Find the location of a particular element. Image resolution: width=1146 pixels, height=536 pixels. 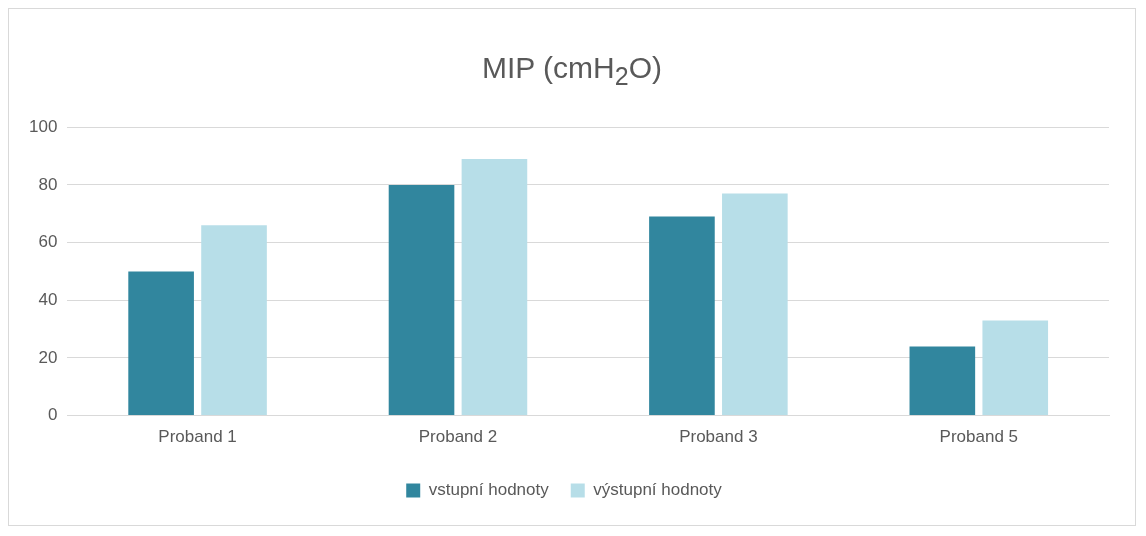

legend-label: vstupní hodnoty is located at coordinates (489, 490).